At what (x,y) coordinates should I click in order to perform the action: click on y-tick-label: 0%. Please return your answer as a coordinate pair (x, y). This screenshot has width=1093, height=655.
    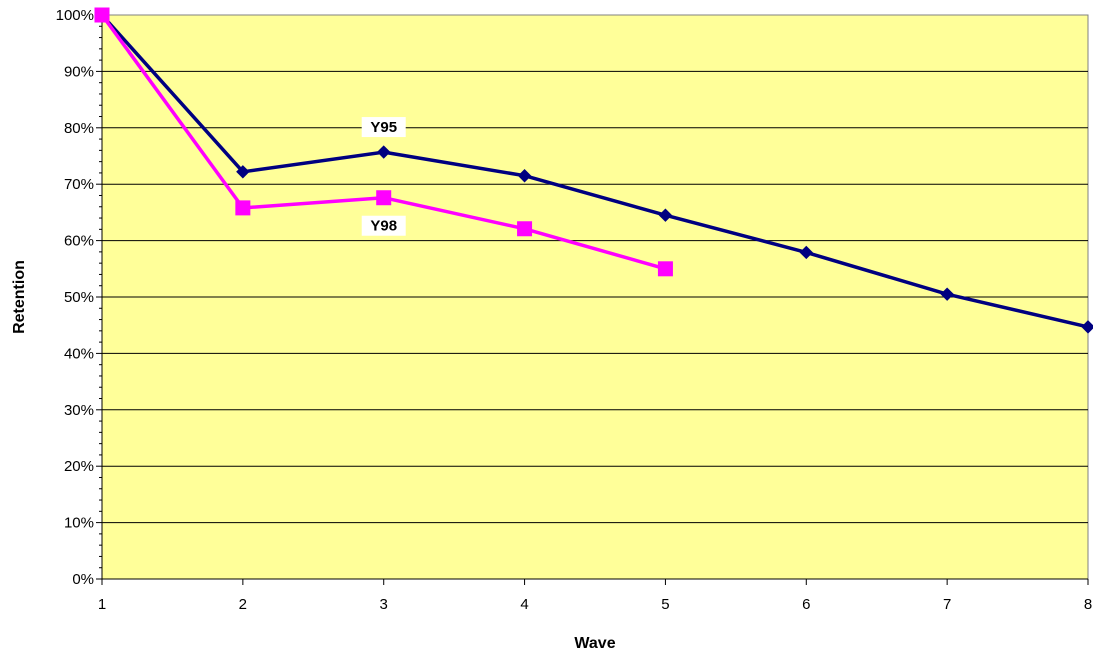
    Looking at the image, I should click on (83, 579).